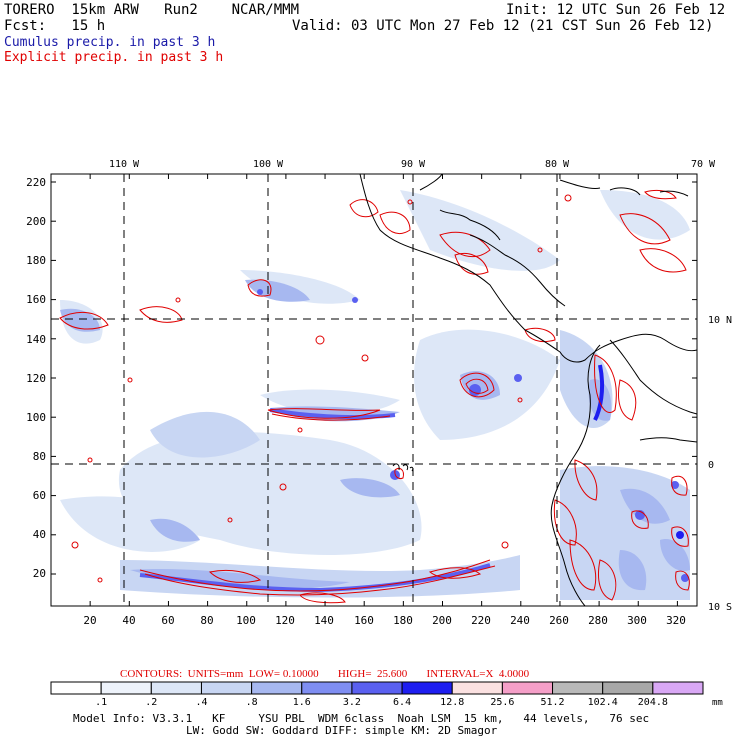 The image size is (740, 740). Describe the element at coordinates (616, 10) in the screenshot. I see `init-time: Init: 12 UTC Sun 26 Feb 12` at that location.